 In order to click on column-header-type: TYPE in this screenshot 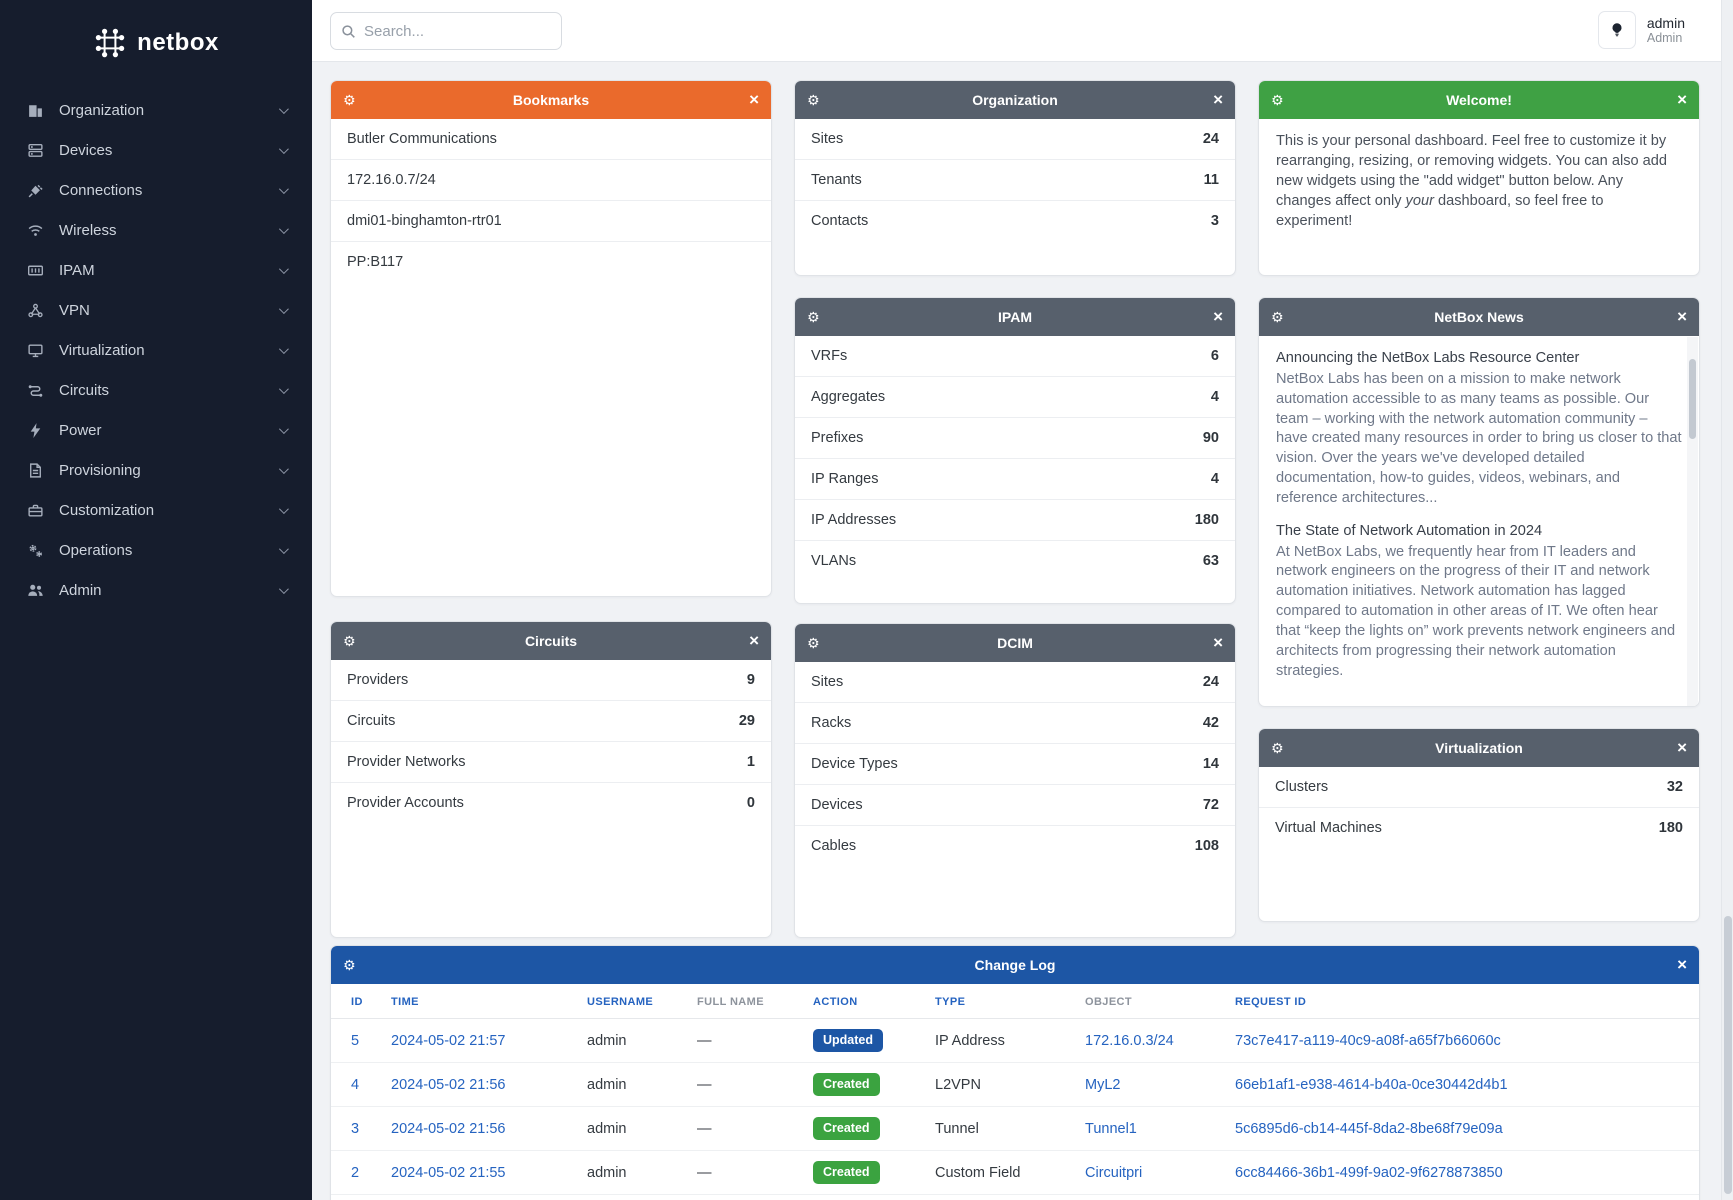, I will do `click(998, 1001)`.